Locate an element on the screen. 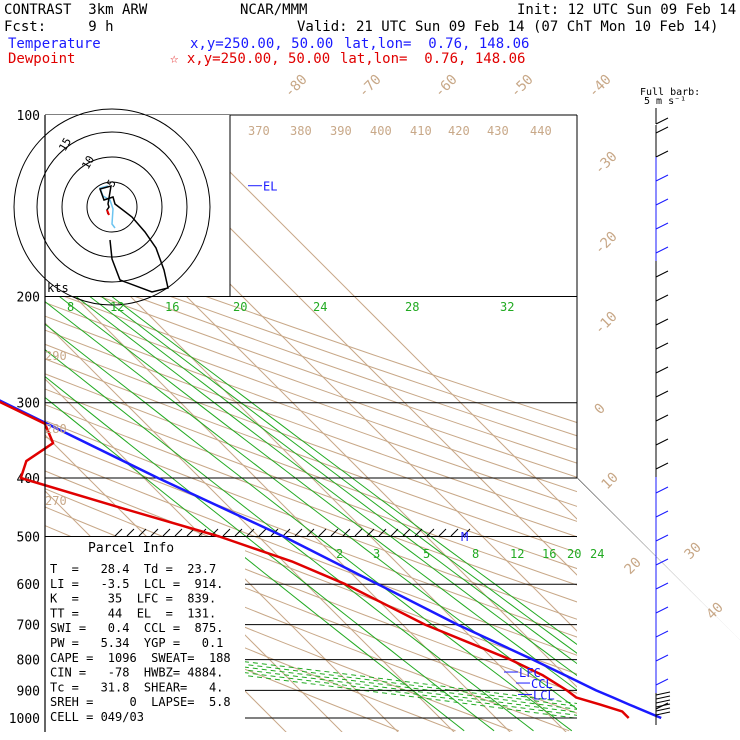 The width and height of the screenshot is (740, 740). parcel-info-row: CAPE = 1096 SWEAT= 188 is located at coordinates (140, 658).